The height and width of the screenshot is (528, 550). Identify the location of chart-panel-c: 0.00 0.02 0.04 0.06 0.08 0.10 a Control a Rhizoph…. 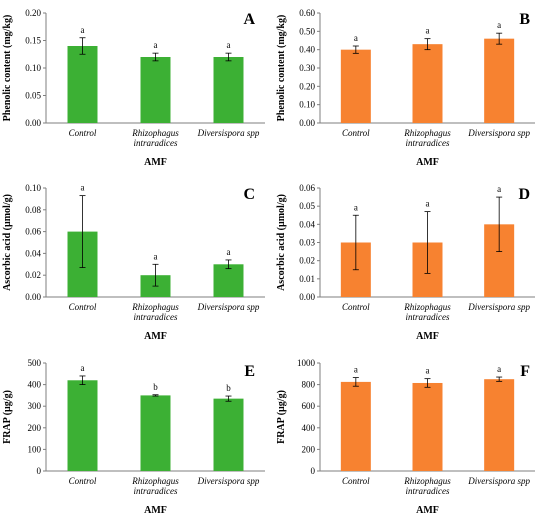
(133, 262).